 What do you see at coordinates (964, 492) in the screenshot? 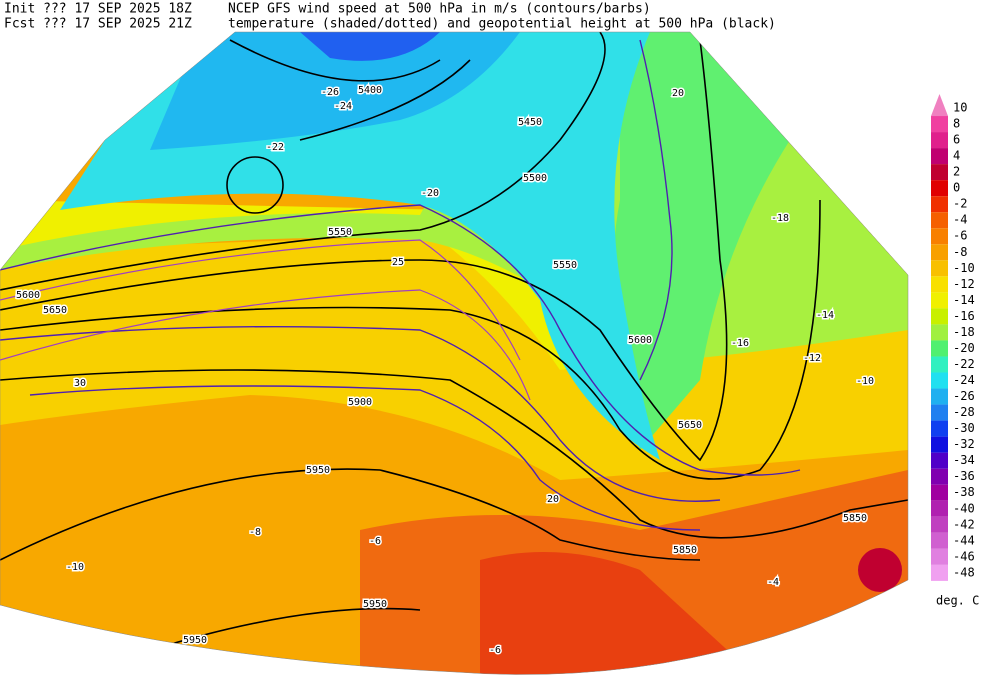
I see `colorbar-label: -38` at bounding box center [964, 492].